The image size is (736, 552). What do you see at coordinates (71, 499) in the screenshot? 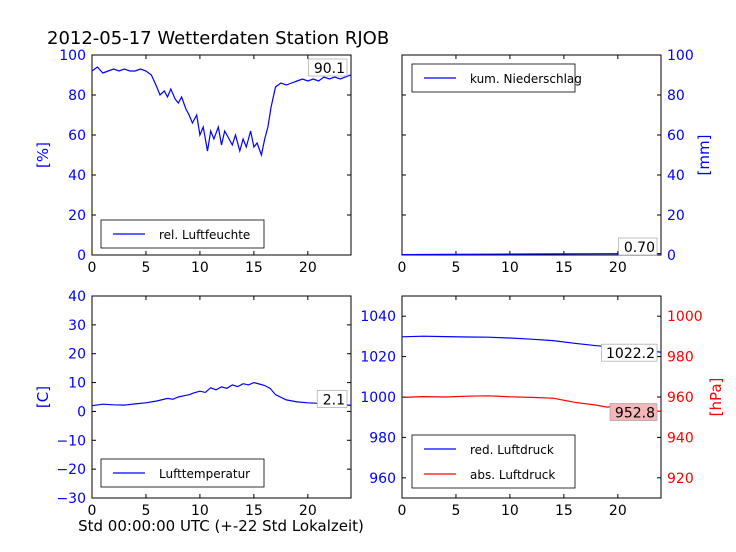
I see `y-tick-label: −30` at bounding box center [71, 499].